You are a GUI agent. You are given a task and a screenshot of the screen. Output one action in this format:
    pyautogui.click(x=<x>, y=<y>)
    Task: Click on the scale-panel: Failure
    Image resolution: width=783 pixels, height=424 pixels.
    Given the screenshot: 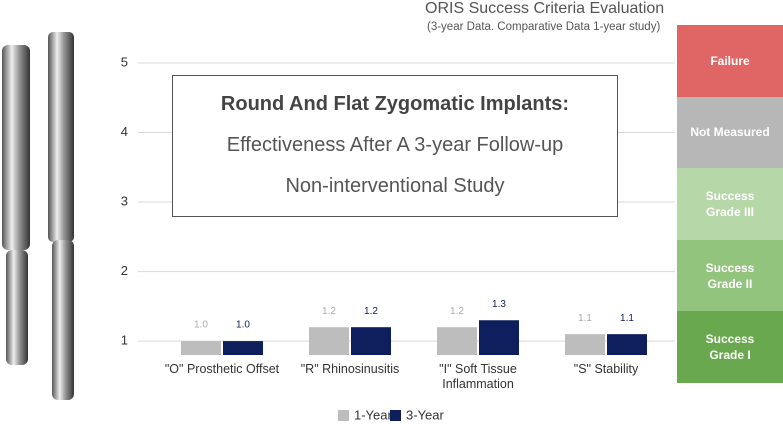 What is the action you would take?
    pyautogui.click(x=730, y=61)
    